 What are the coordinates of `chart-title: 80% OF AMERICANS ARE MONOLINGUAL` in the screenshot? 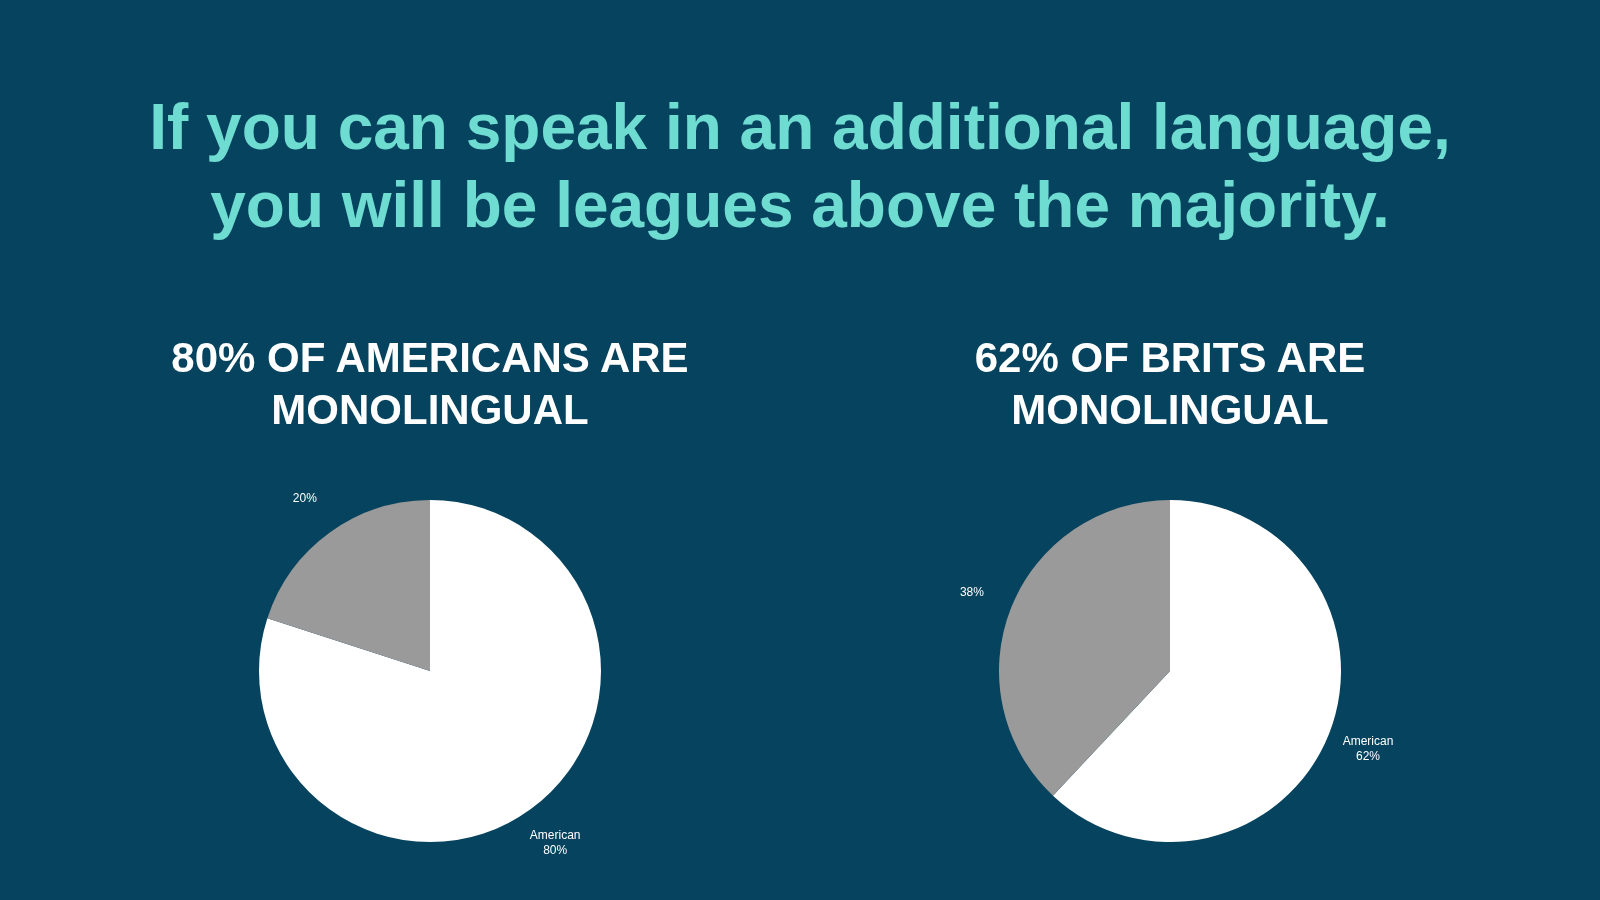 It's located at (430, 384).